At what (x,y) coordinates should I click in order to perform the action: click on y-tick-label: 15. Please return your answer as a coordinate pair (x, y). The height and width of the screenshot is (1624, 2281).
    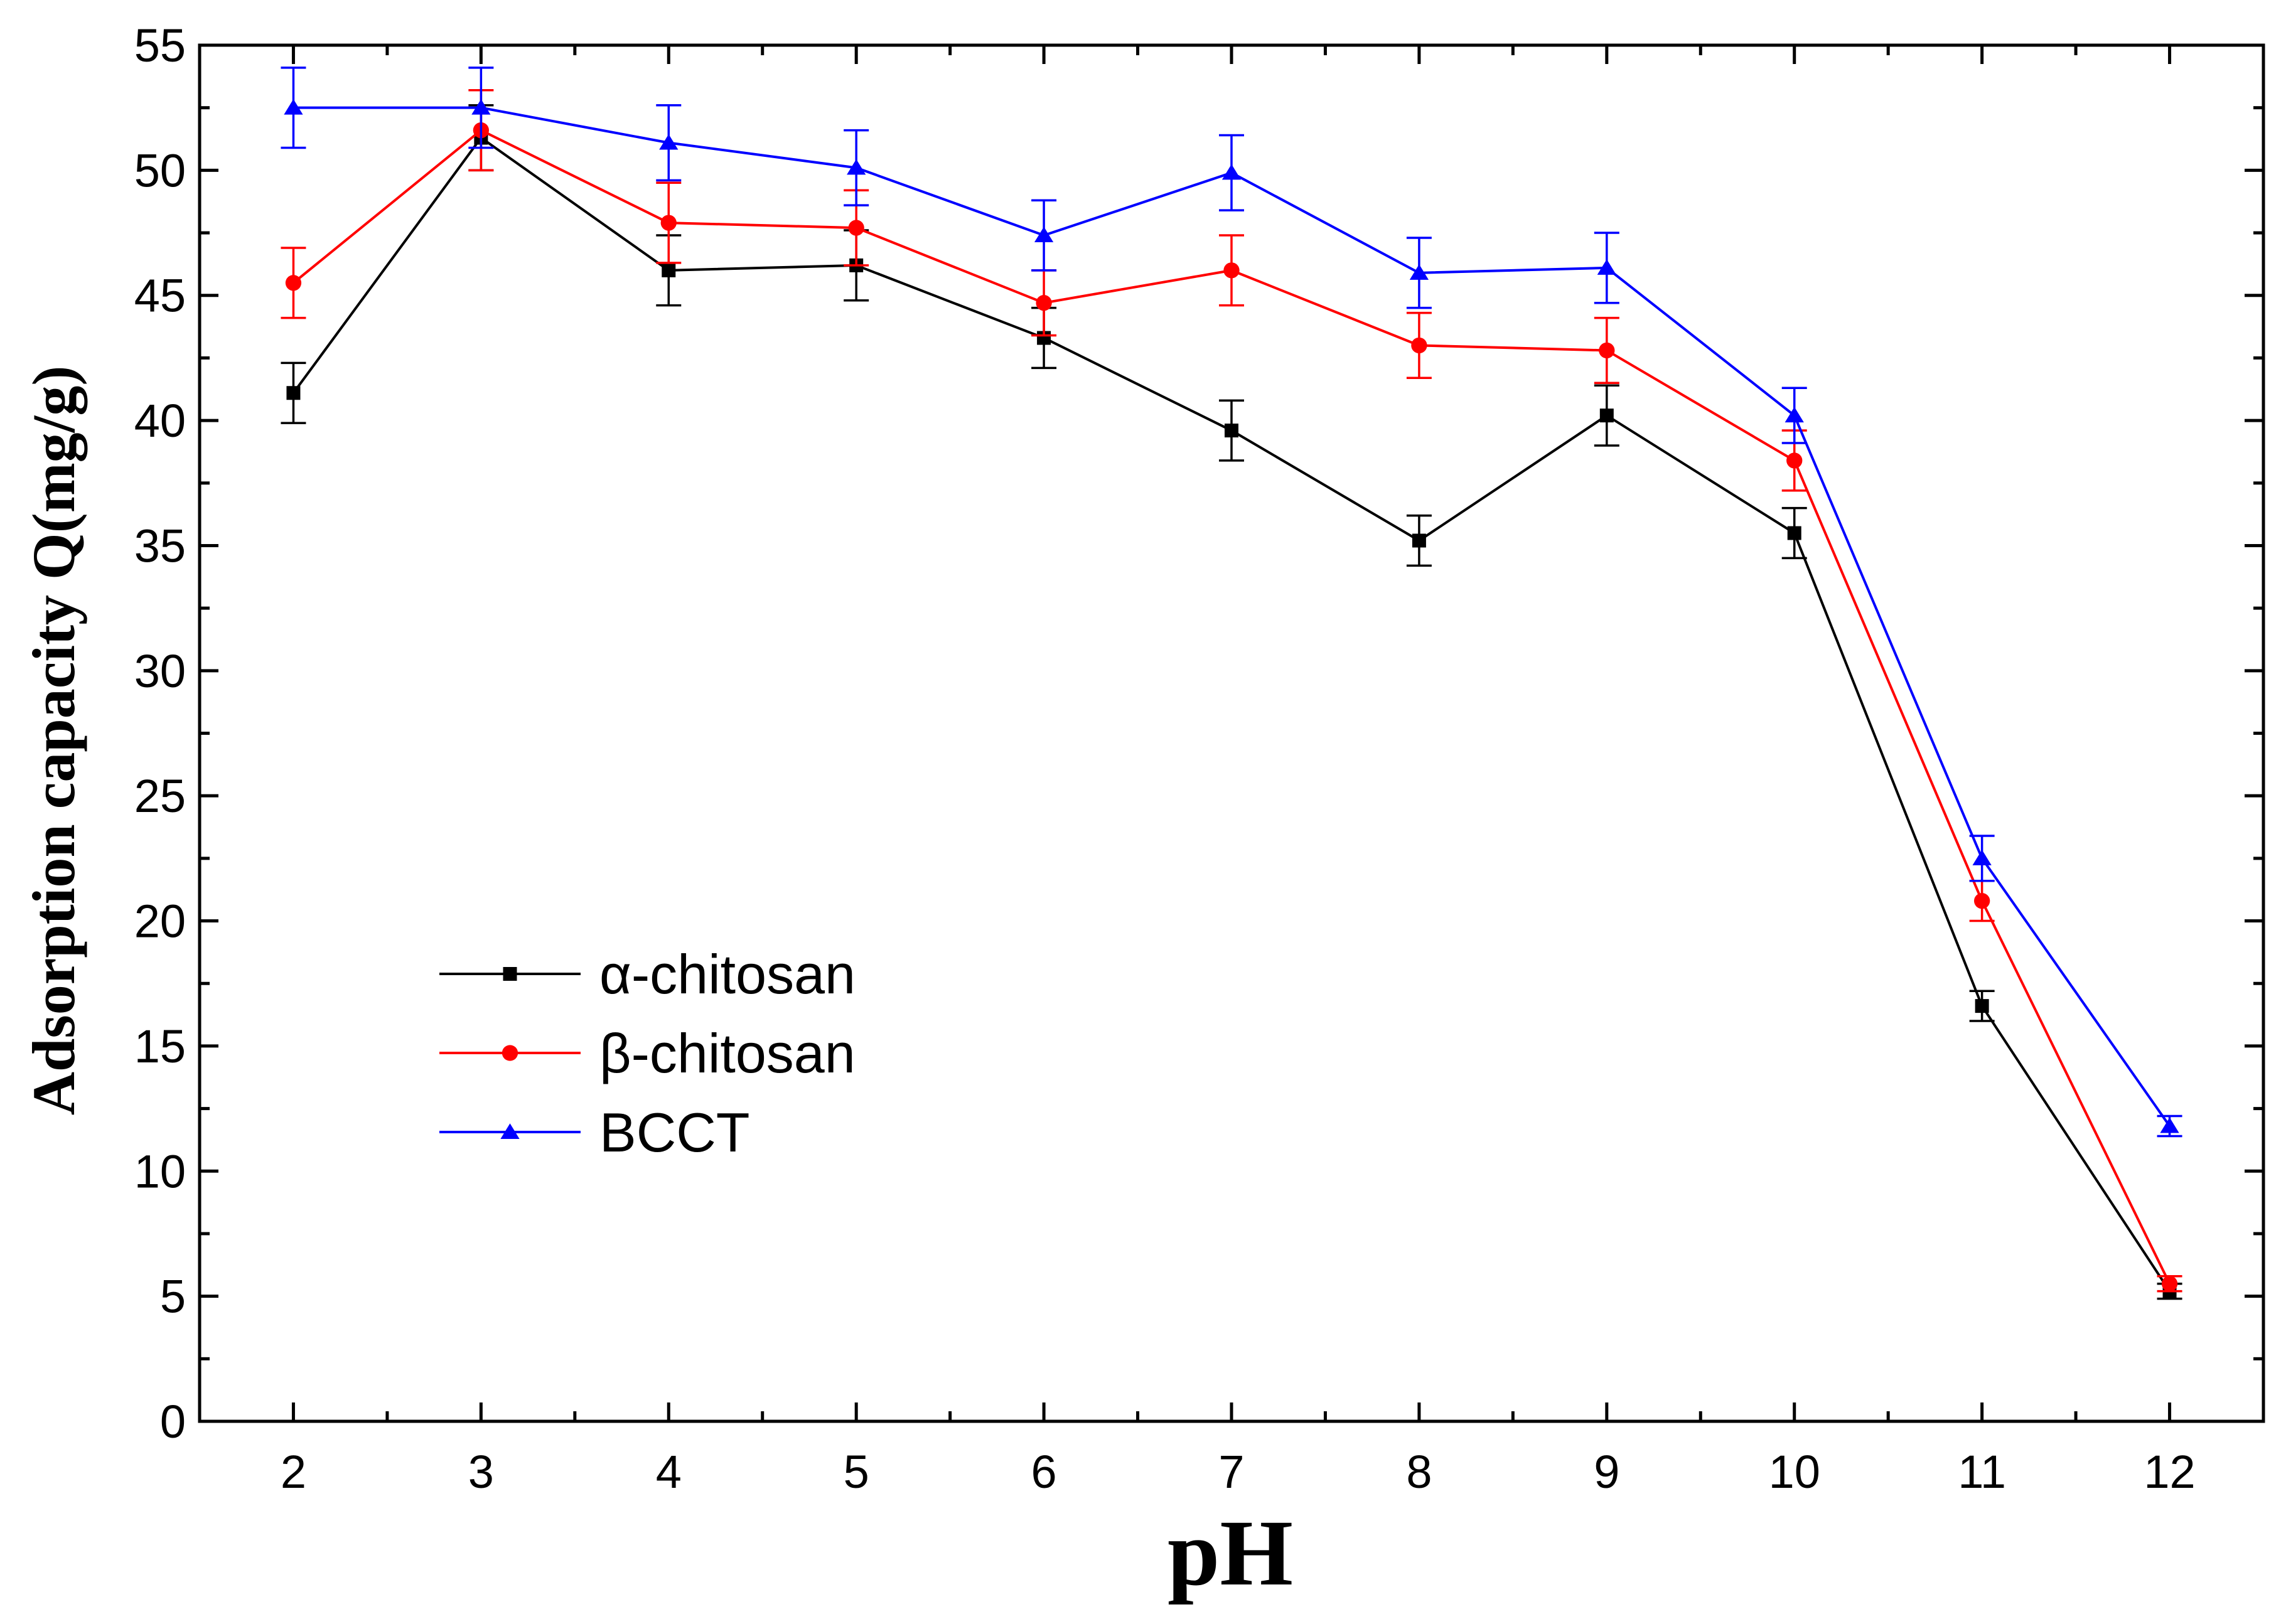
    Looking at the image, I should click on (160, 1046).